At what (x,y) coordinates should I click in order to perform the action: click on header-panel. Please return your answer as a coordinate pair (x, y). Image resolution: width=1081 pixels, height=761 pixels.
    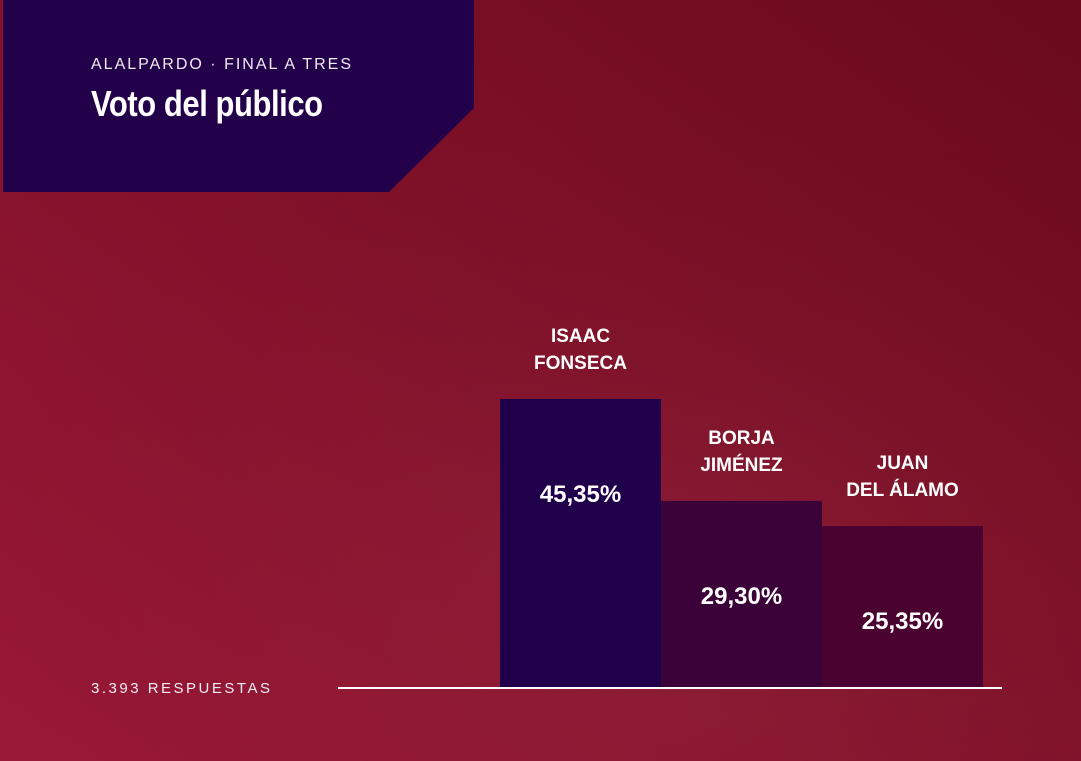
    Looking at the image, I should click on (238, 96).